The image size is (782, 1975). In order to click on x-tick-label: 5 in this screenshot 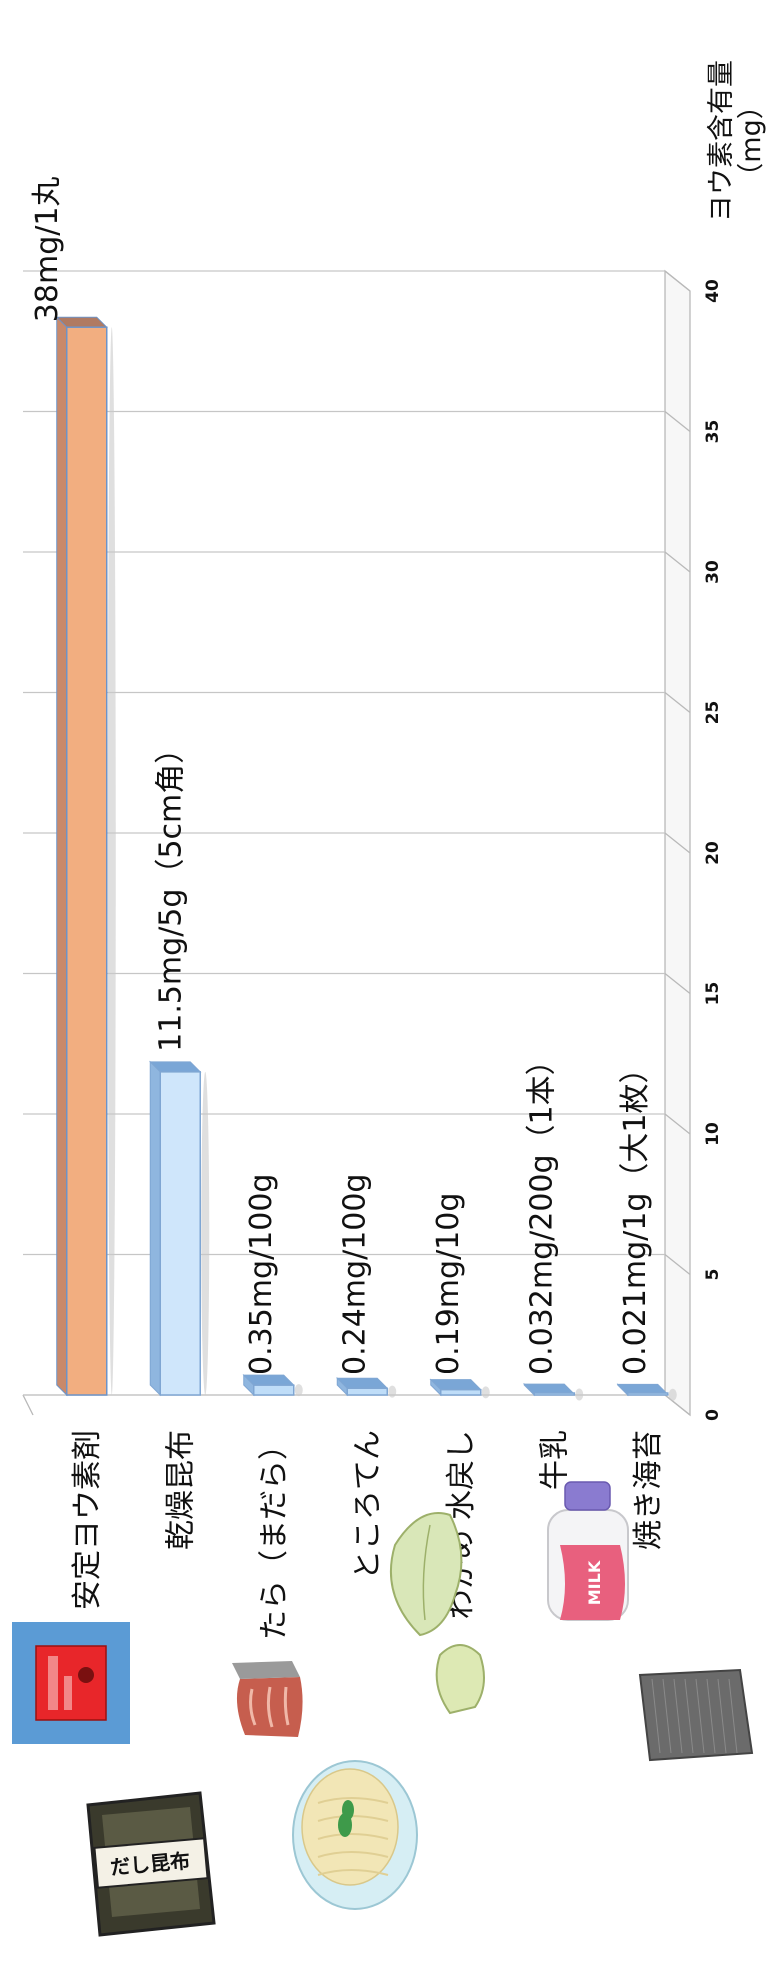, I will do `click(713, 1275)`.